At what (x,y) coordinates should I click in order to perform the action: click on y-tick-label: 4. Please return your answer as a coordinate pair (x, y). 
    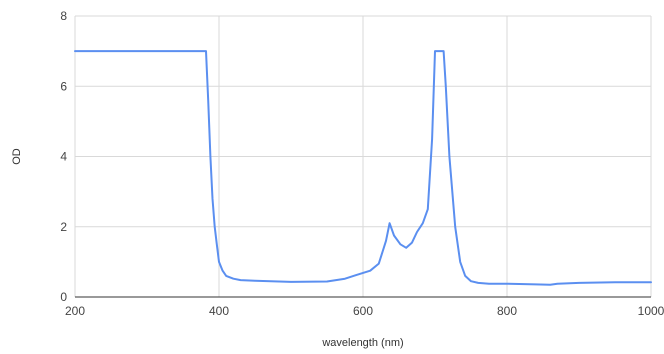
    Looking at the image, I should click on (63, 157).